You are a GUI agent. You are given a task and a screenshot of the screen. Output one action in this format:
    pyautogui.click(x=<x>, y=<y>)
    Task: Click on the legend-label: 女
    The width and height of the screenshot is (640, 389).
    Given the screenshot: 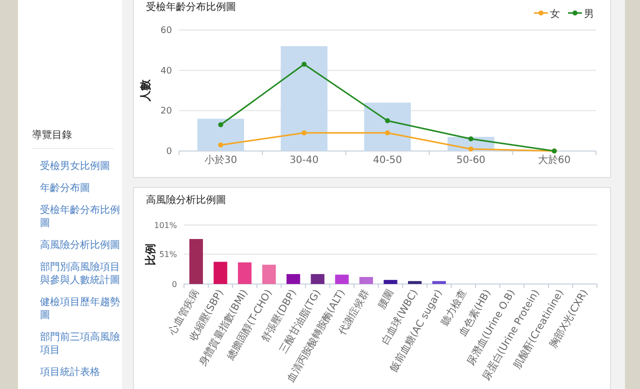 What is the action you would take?
    pyautogui.click(x=555, y=14)
    